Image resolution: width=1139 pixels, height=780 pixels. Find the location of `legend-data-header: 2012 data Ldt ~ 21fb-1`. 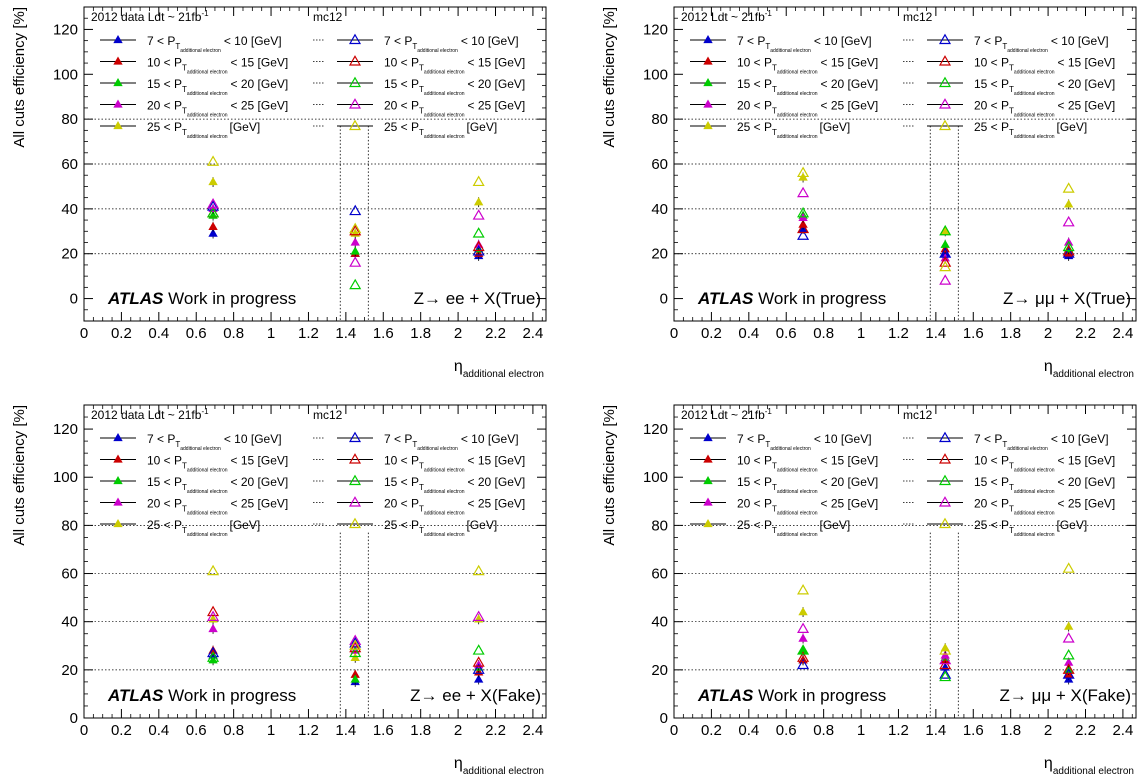

legend-data-header: 2012 data Ldt ~ 21fb-1 is located at coordinates (150, 16).